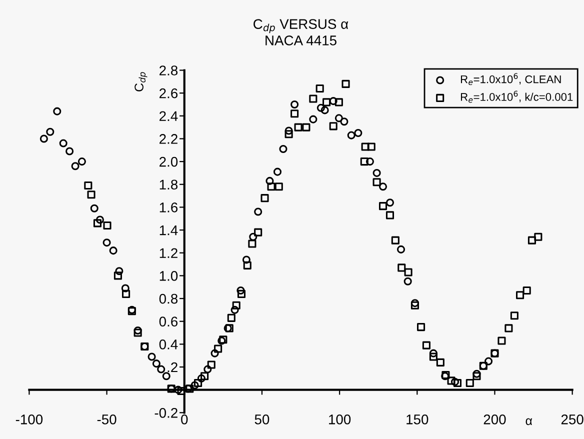 The image size is (584, 439). What do you see at coordinates (169, 161) in the screenshot?
I see `y-tick-label: 2.0` at bounding box center [169, 161].